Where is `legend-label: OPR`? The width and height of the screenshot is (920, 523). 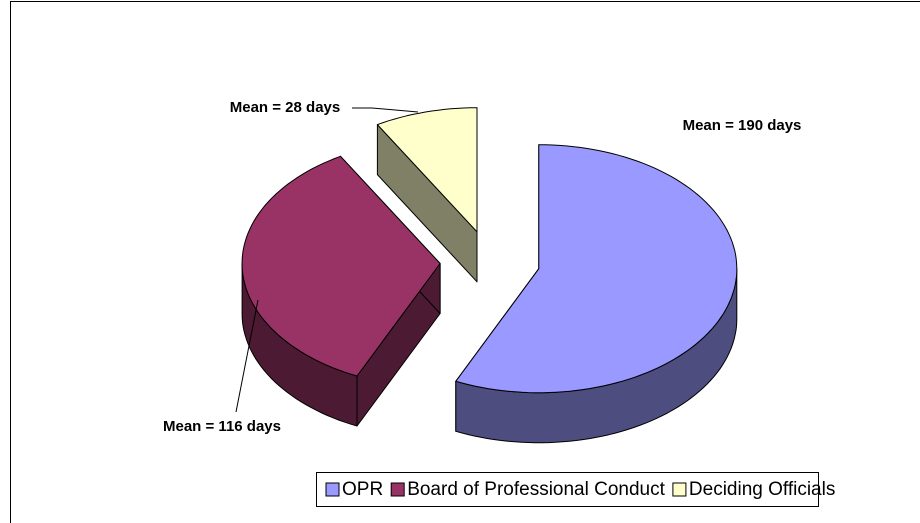 legend-label: OPR is located at coordinates (362, 489).